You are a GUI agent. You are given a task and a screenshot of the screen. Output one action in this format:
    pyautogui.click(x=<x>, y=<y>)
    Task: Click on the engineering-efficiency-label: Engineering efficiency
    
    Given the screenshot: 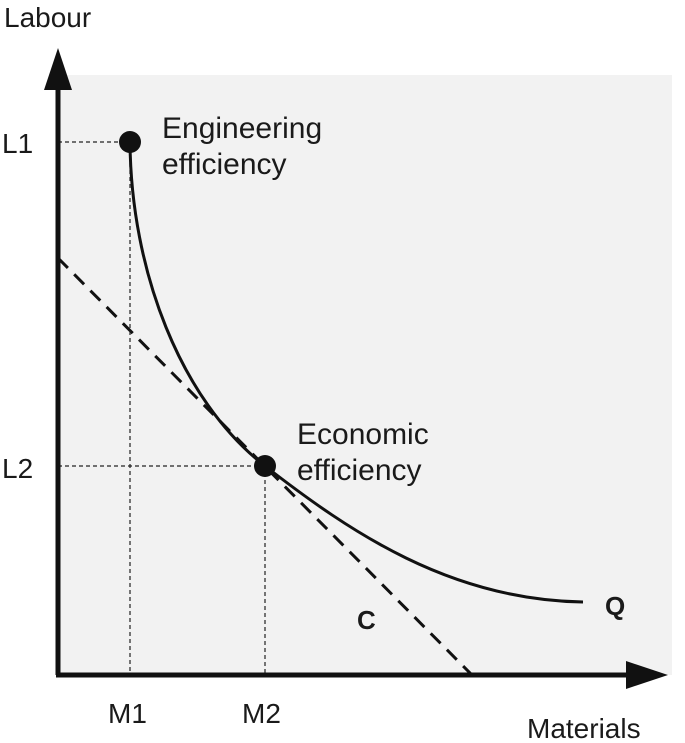 What is the action you would take?
    pyautogui.click(x=246, y=146)
    